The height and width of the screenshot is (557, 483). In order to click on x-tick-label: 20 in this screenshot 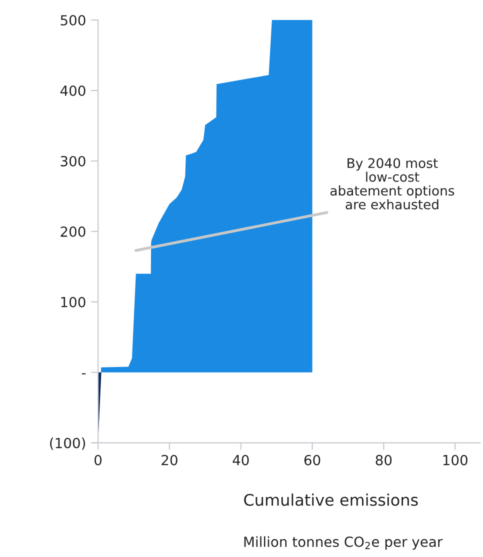, I will do `click(170, 460)`.